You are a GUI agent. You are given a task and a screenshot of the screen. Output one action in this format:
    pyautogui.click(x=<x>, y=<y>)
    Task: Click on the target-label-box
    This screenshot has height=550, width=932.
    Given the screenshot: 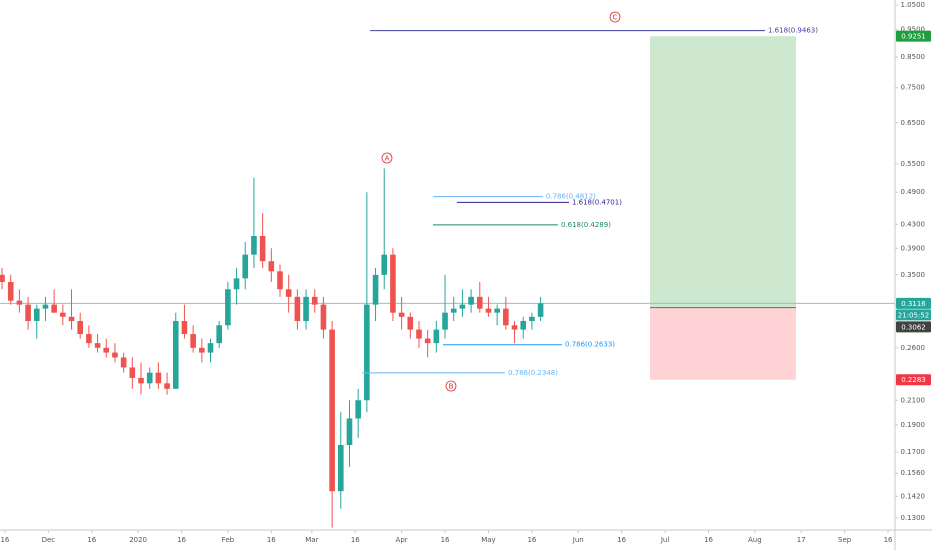 What is the action you would take?
    pyautogui.click(x=913, y=36)
    